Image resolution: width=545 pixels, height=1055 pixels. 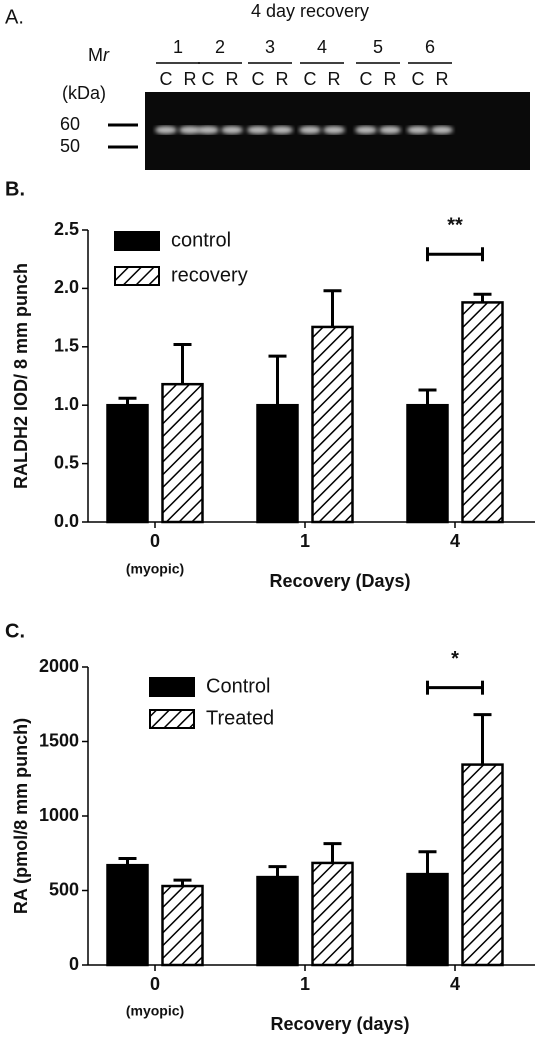 What do you see at coordinates (66, 346) in the screenshot?
I see `y-tick-label: 1.5` at bounding box center [66, 346].